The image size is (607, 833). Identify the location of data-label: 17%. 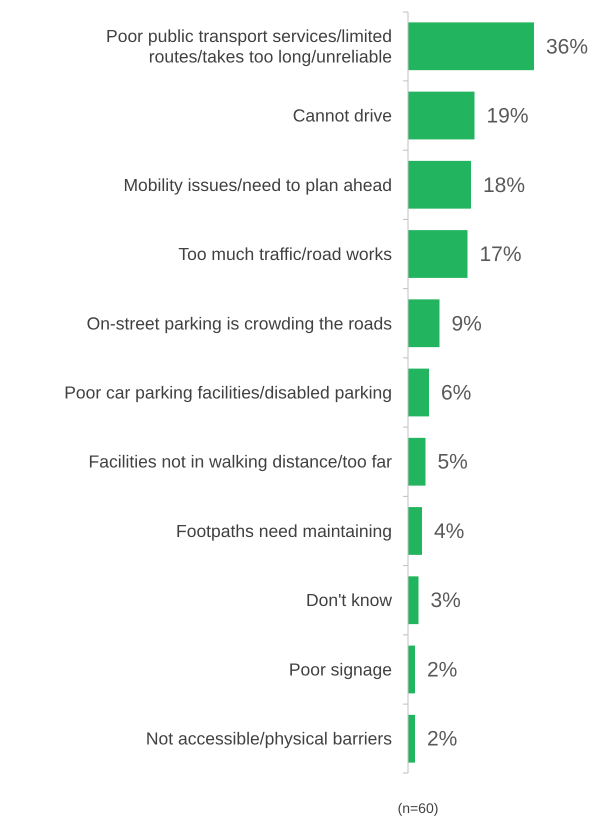
(501, 254).